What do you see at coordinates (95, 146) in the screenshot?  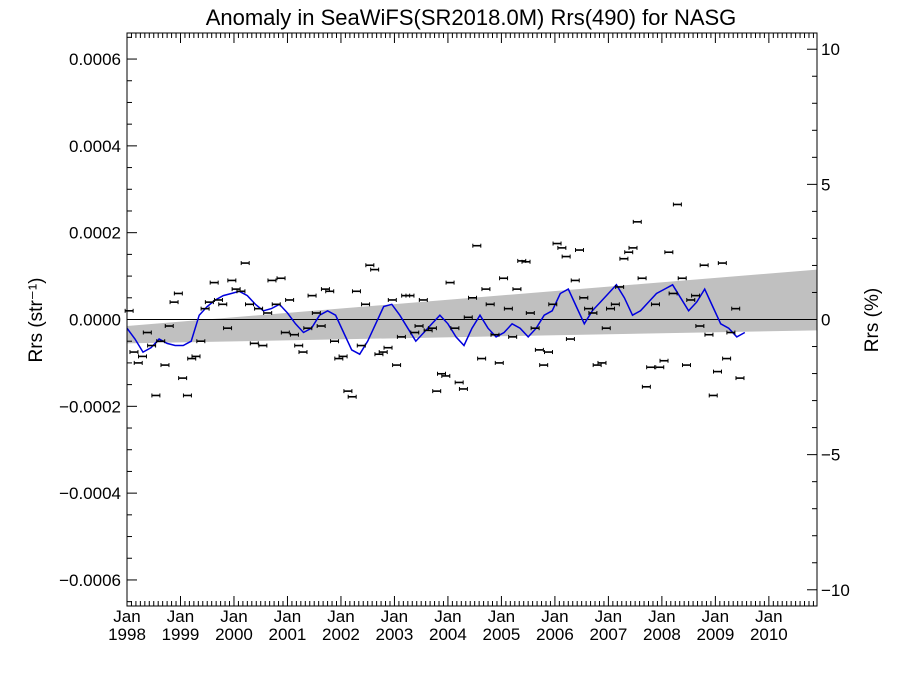 I see `y-left-tick-label: 0.0004` at bounding box center [95, 146].